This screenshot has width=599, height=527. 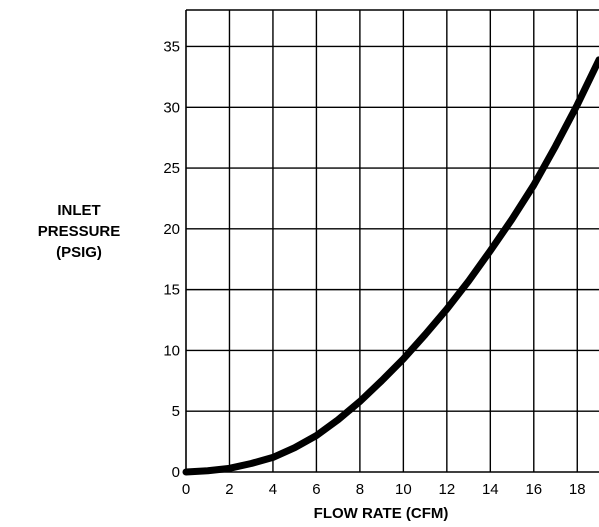 What do you see at coordinates (171, 350) in the screenshot?
I see `y-tick-label: 10` at bounding box center [171, 350].